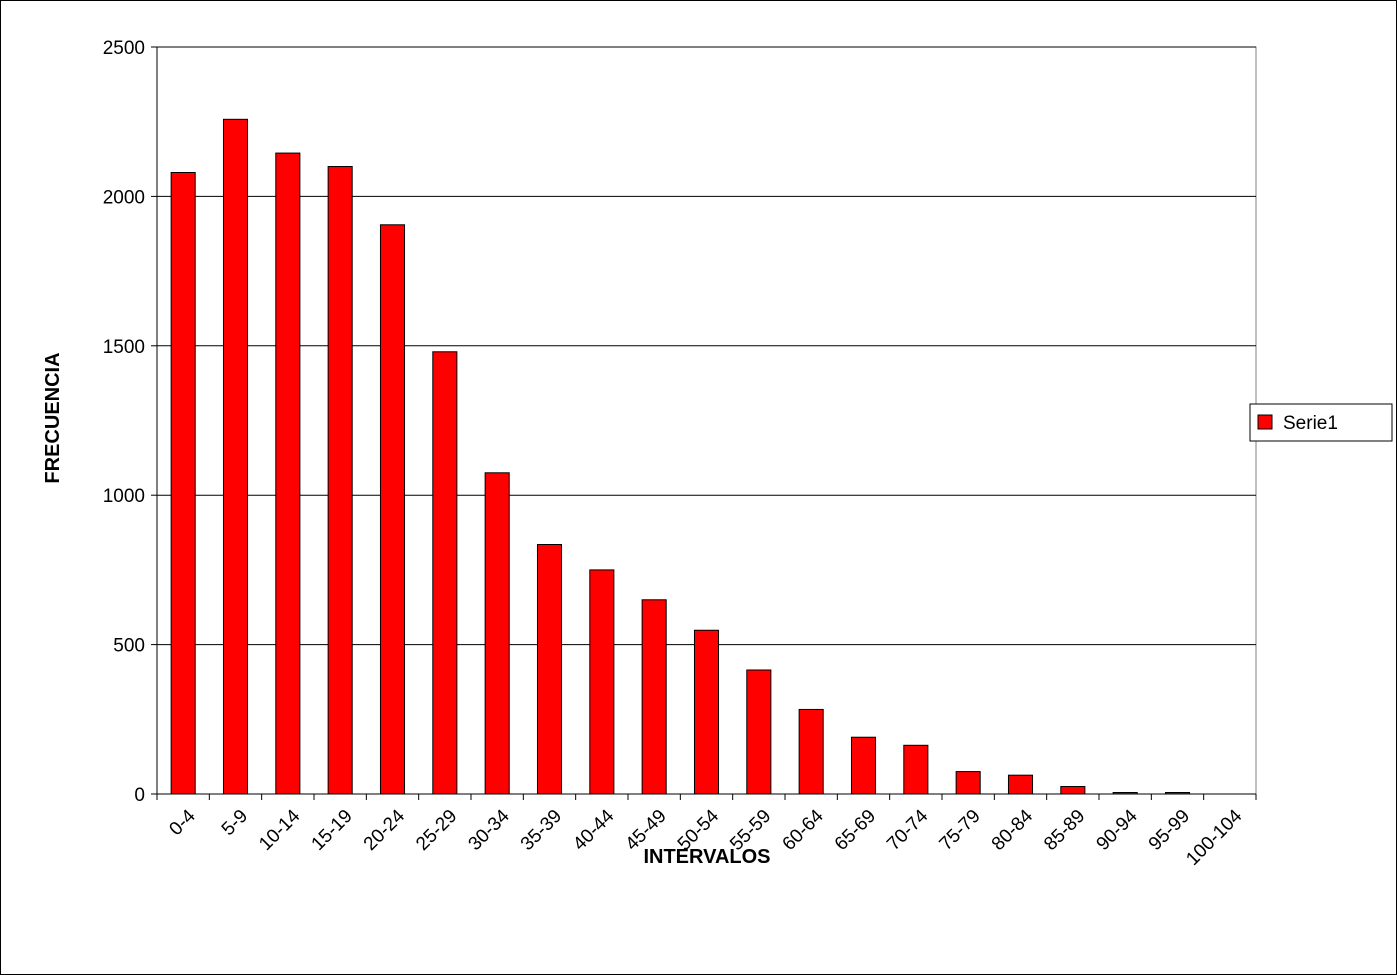  What do you see at coordinates (129, 646) in the screenshot?
I see `y-tick-label: 500` at bounding box center [129, 646].